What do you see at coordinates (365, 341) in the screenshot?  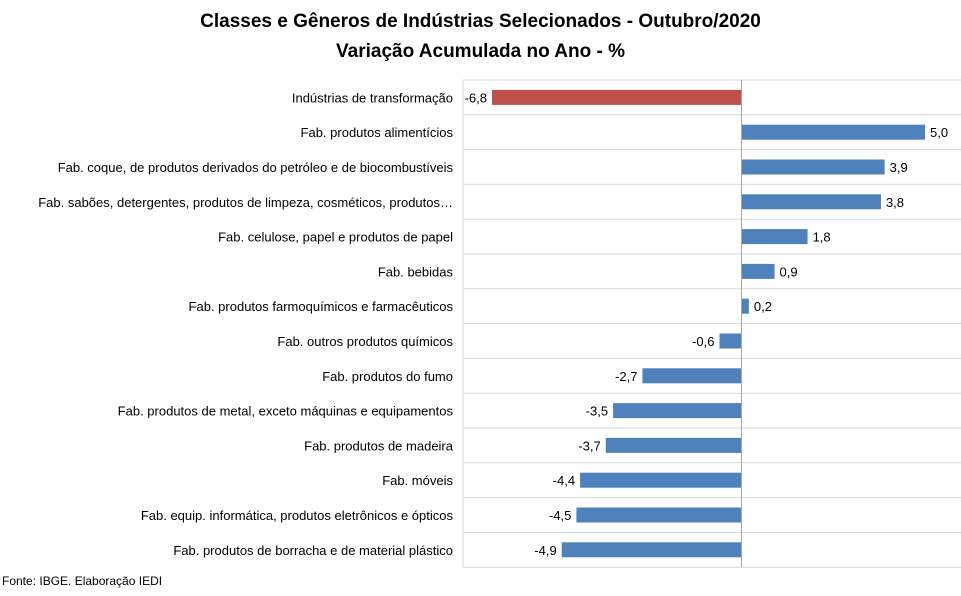 I see `category-label: Fab. outros produtos químicos` at bounding box center [365, 341].